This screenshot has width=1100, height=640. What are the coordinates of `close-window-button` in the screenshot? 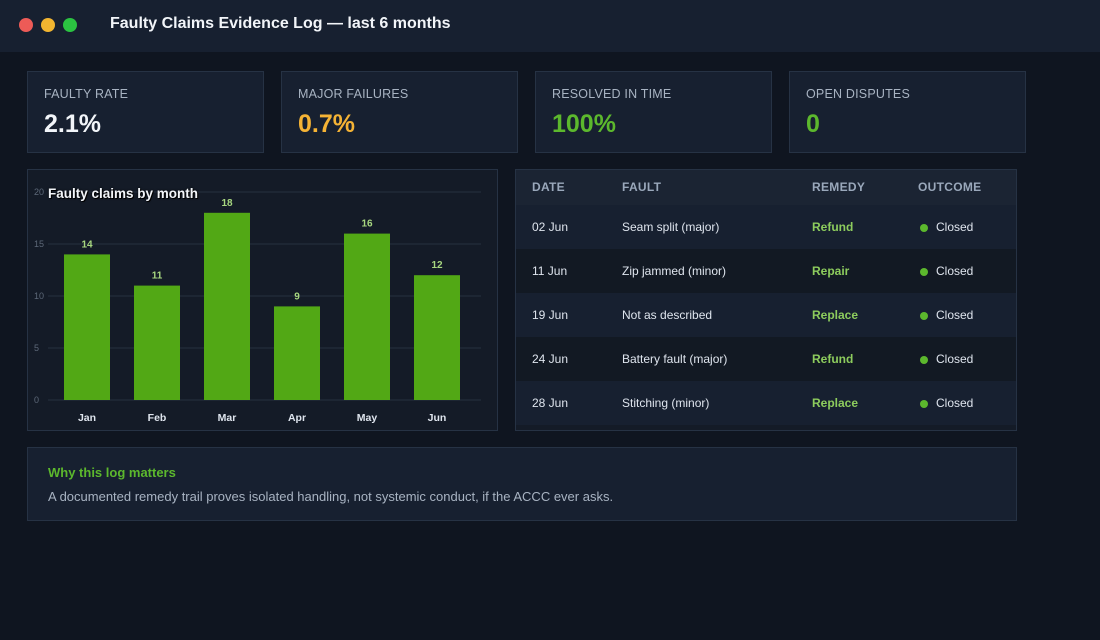 It's located at (26, 25).